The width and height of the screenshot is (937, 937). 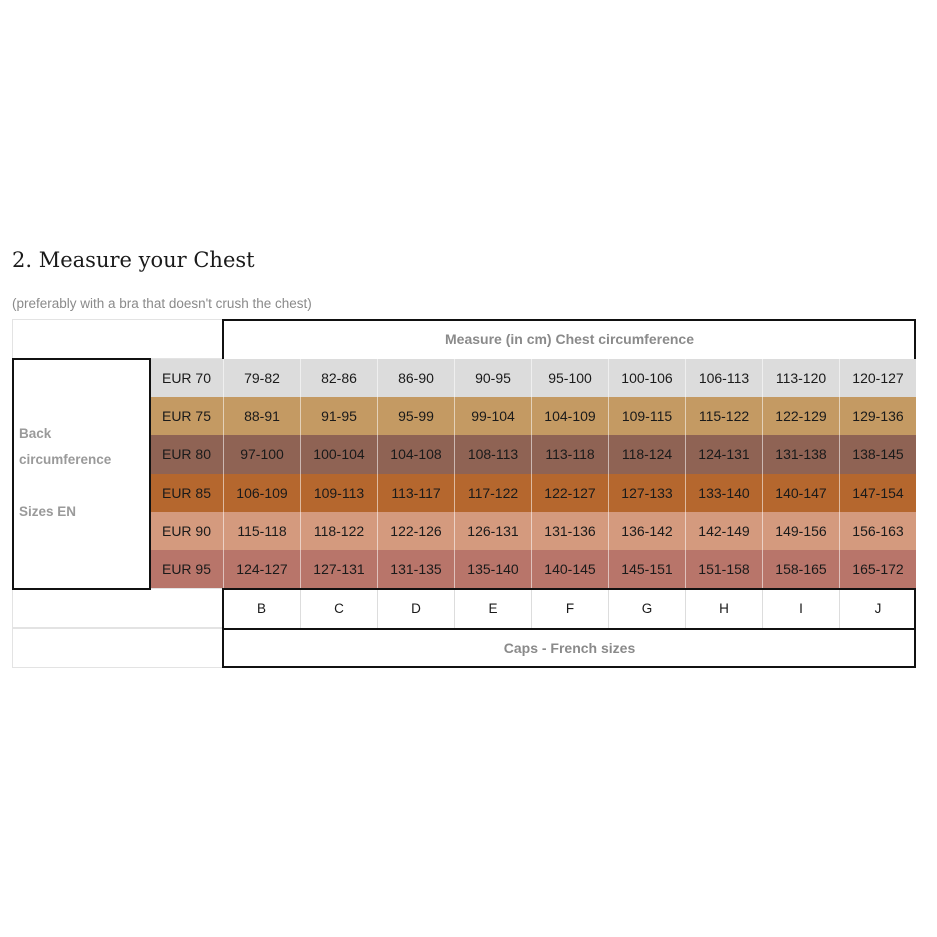 What do you see at coordinates (492, 608) in the screenshot?
I see `cup-size-cell: E` at bounding box center [492, 608].